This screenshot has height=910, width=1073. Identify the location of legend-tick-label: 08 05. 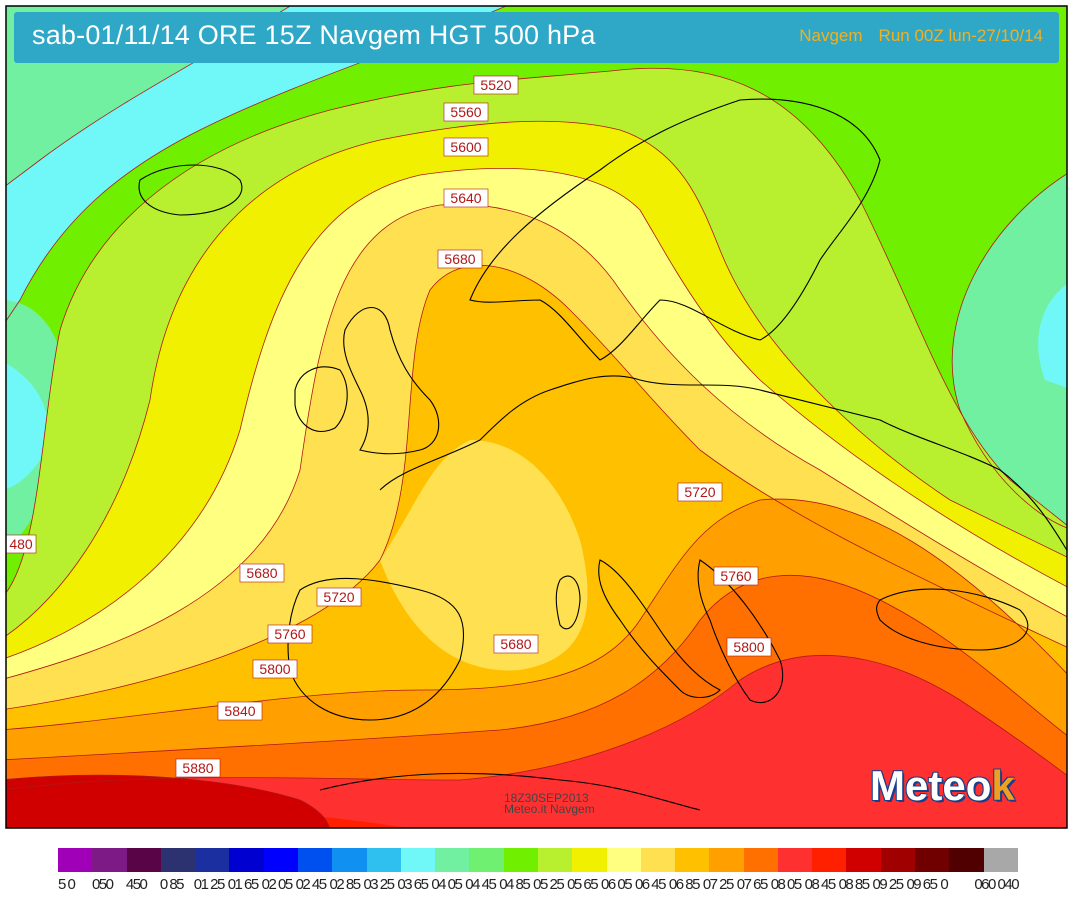
(786, 884).